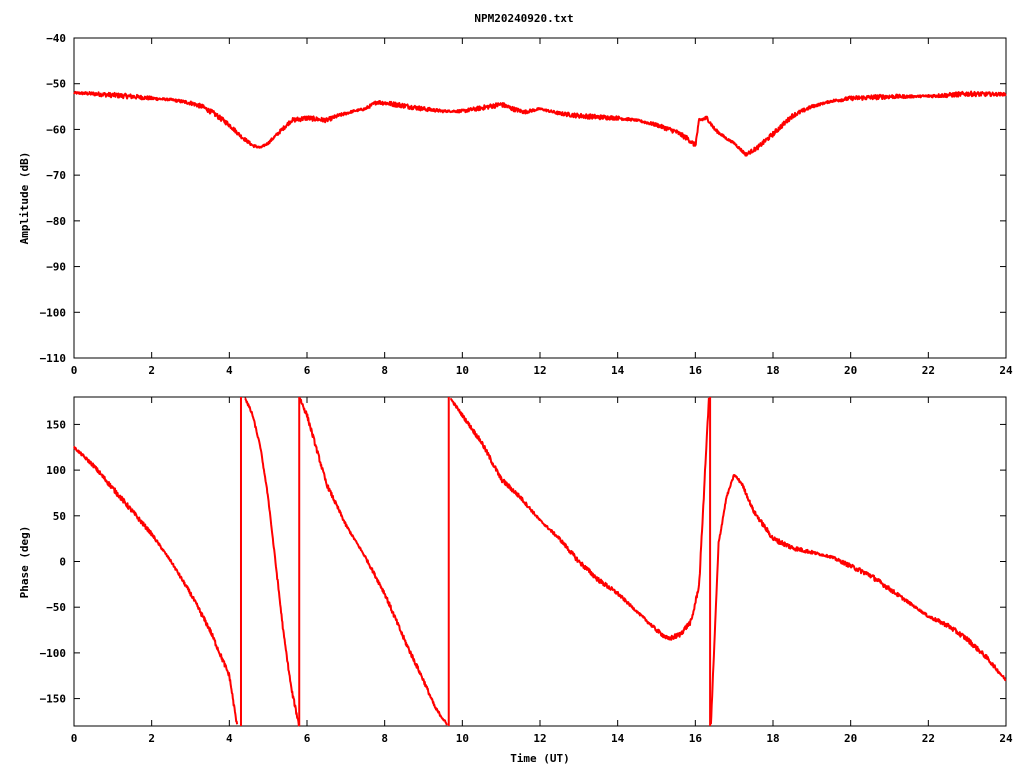 The height and width of the screenshot is (768, 1024). I want to click on phase-x-tick-label: 6, so click(307, 738).